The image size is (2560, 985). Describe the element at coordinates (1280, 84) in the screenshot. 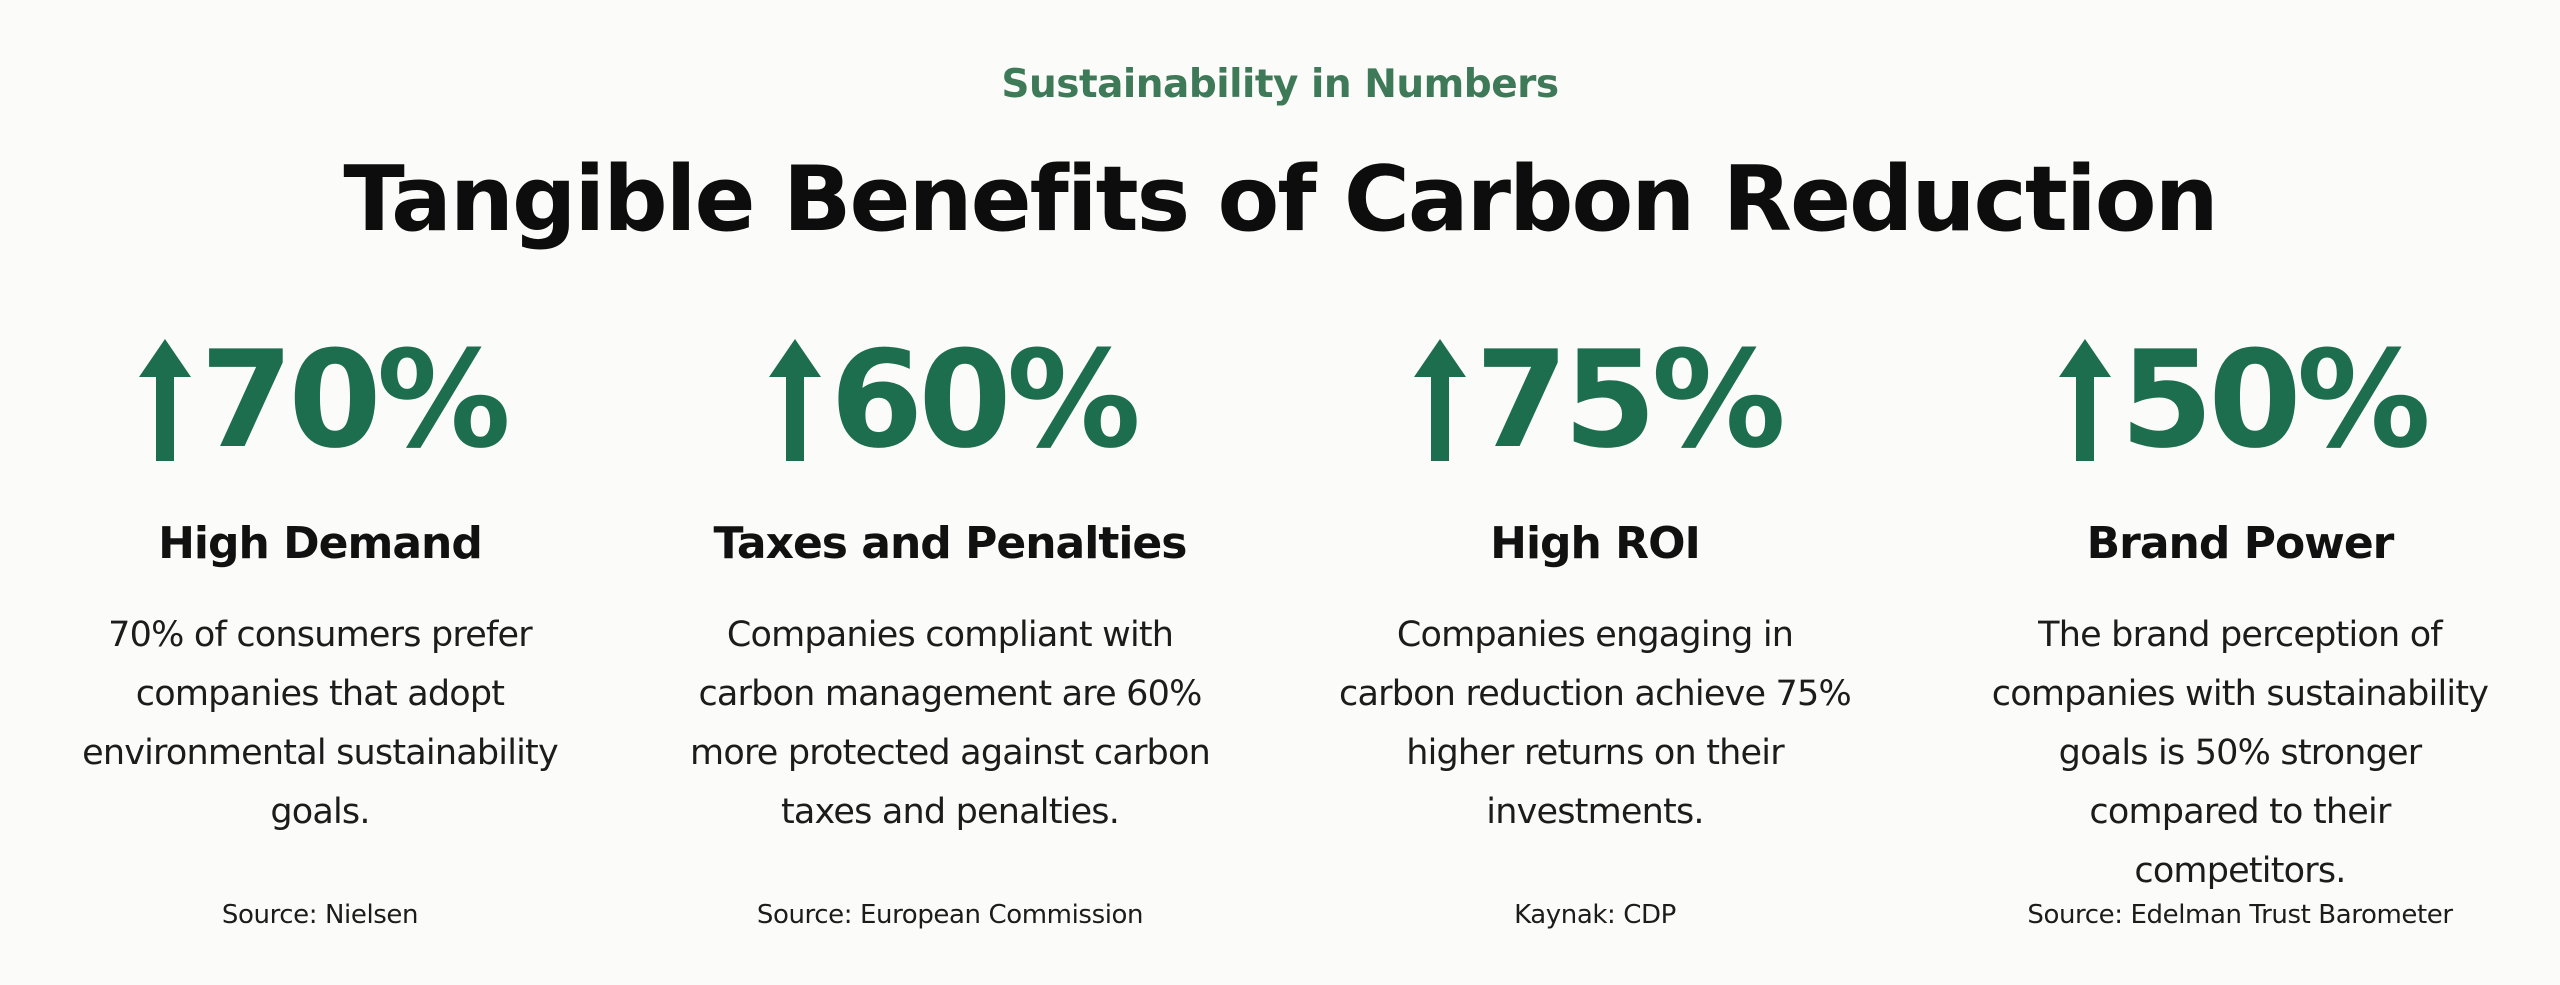

I see `section-eyebrow: Sustainability in Numbers` at that location.